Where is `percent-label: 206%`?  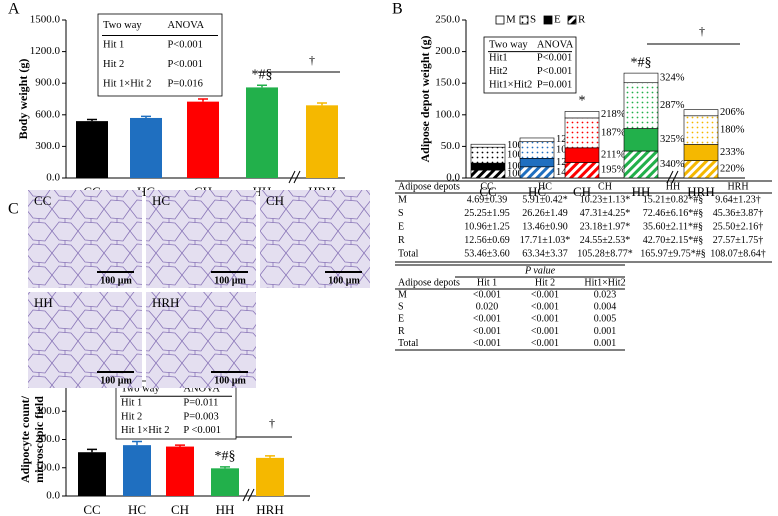
percent-label: 206% is located at coordinates (732, 112).